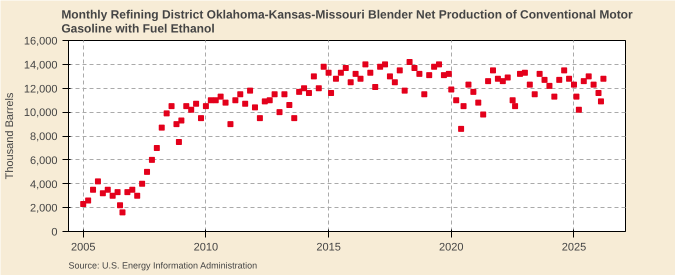 The image size is (675, 275). Describe the element at coordinates (44, 184) in the screenshot. I see `y-tick-label: 4,000` at that location.